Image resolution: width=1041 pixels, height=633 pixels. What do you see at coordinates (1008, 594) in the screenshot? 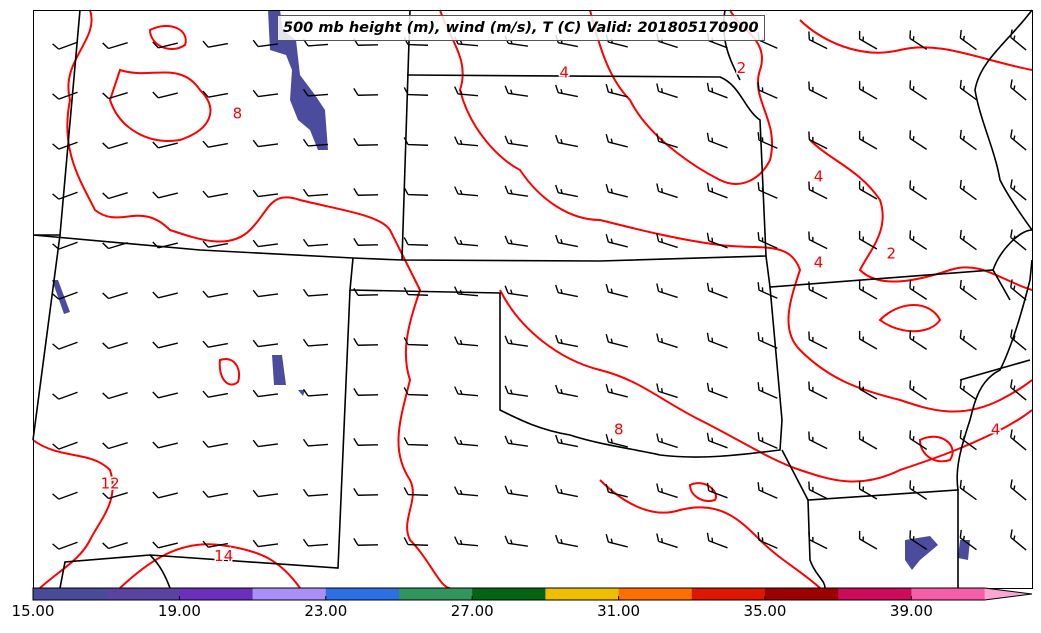
I see `colorbar-extension` at bounding box center [1008, 594].